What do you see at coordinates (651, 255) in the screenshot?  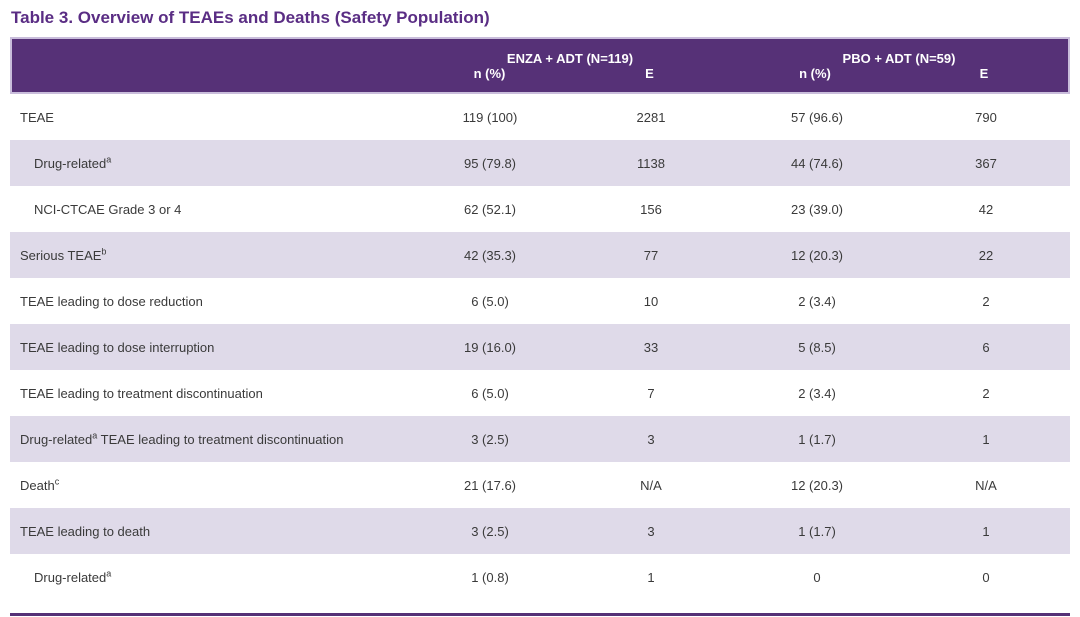 I see `row-value-enza-e: 77` at bounding box center [651, 255].